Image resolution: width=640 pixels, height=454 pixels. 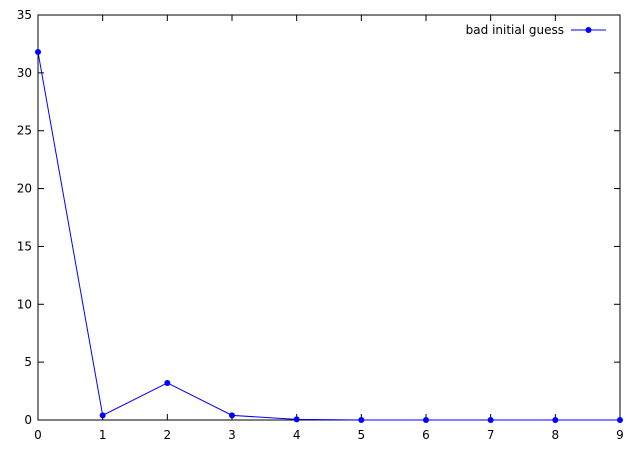 I want to click on legend: bad initial guess, so click(x=536, y=30).